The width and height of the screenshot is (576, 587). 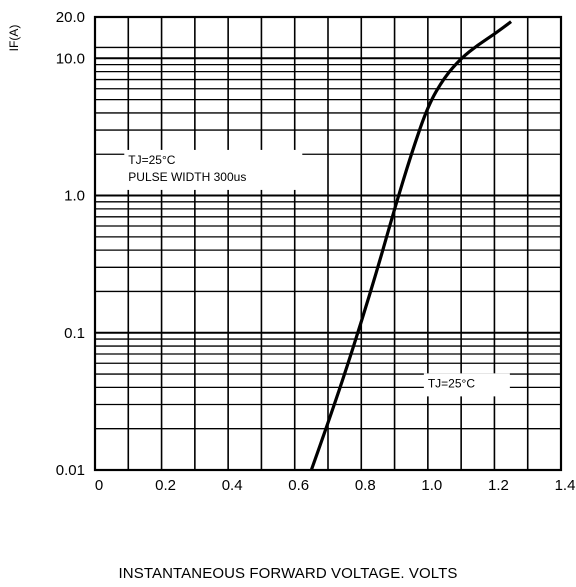 What do you see at coordinates (14, 38) in the screenshot?
I see `y-axis-label: IF(A)` at bounding box center [14, 38].